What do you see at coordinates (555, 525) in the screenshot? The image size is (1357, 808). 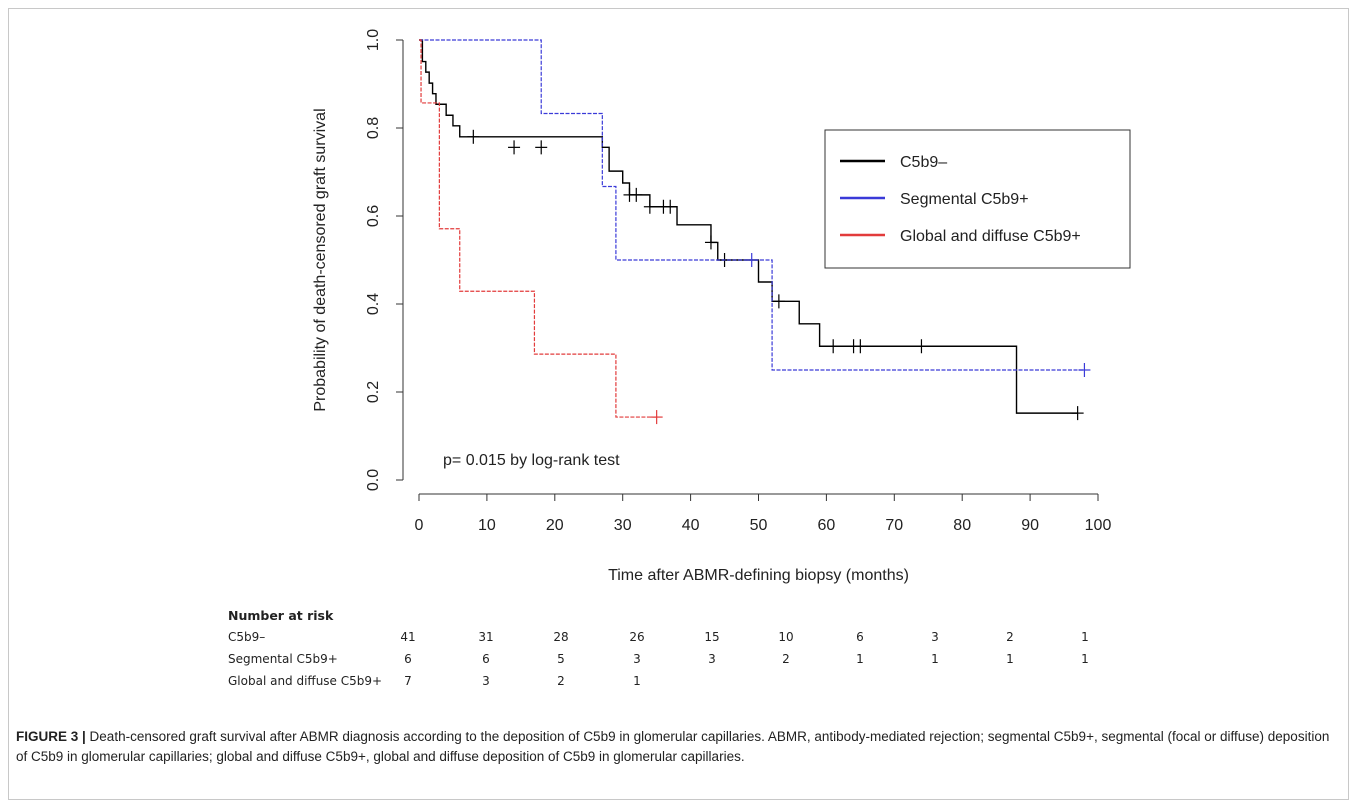 I see `x-tick-label: 20` at bounding box center [555, 525].